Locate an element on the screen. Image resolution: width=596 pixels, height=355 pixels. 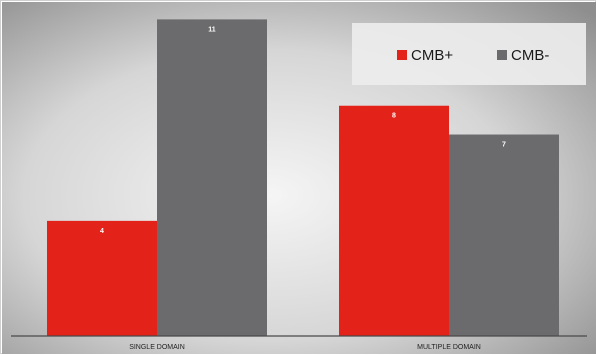
category-label-multiple-domain: MULTIPLE DOMAIN is located at coordinates (449, 347).